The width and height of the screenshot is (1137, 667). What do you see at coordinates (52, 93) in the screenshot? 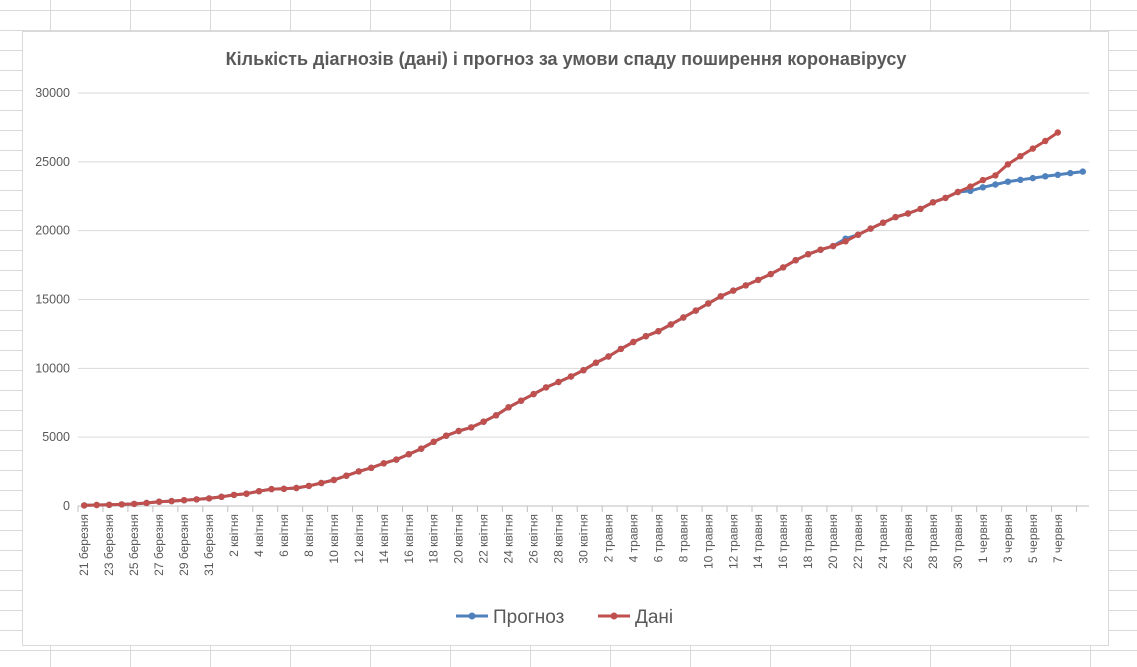
I see `y-tick-label: 30000` at bounding box center [52, 93].